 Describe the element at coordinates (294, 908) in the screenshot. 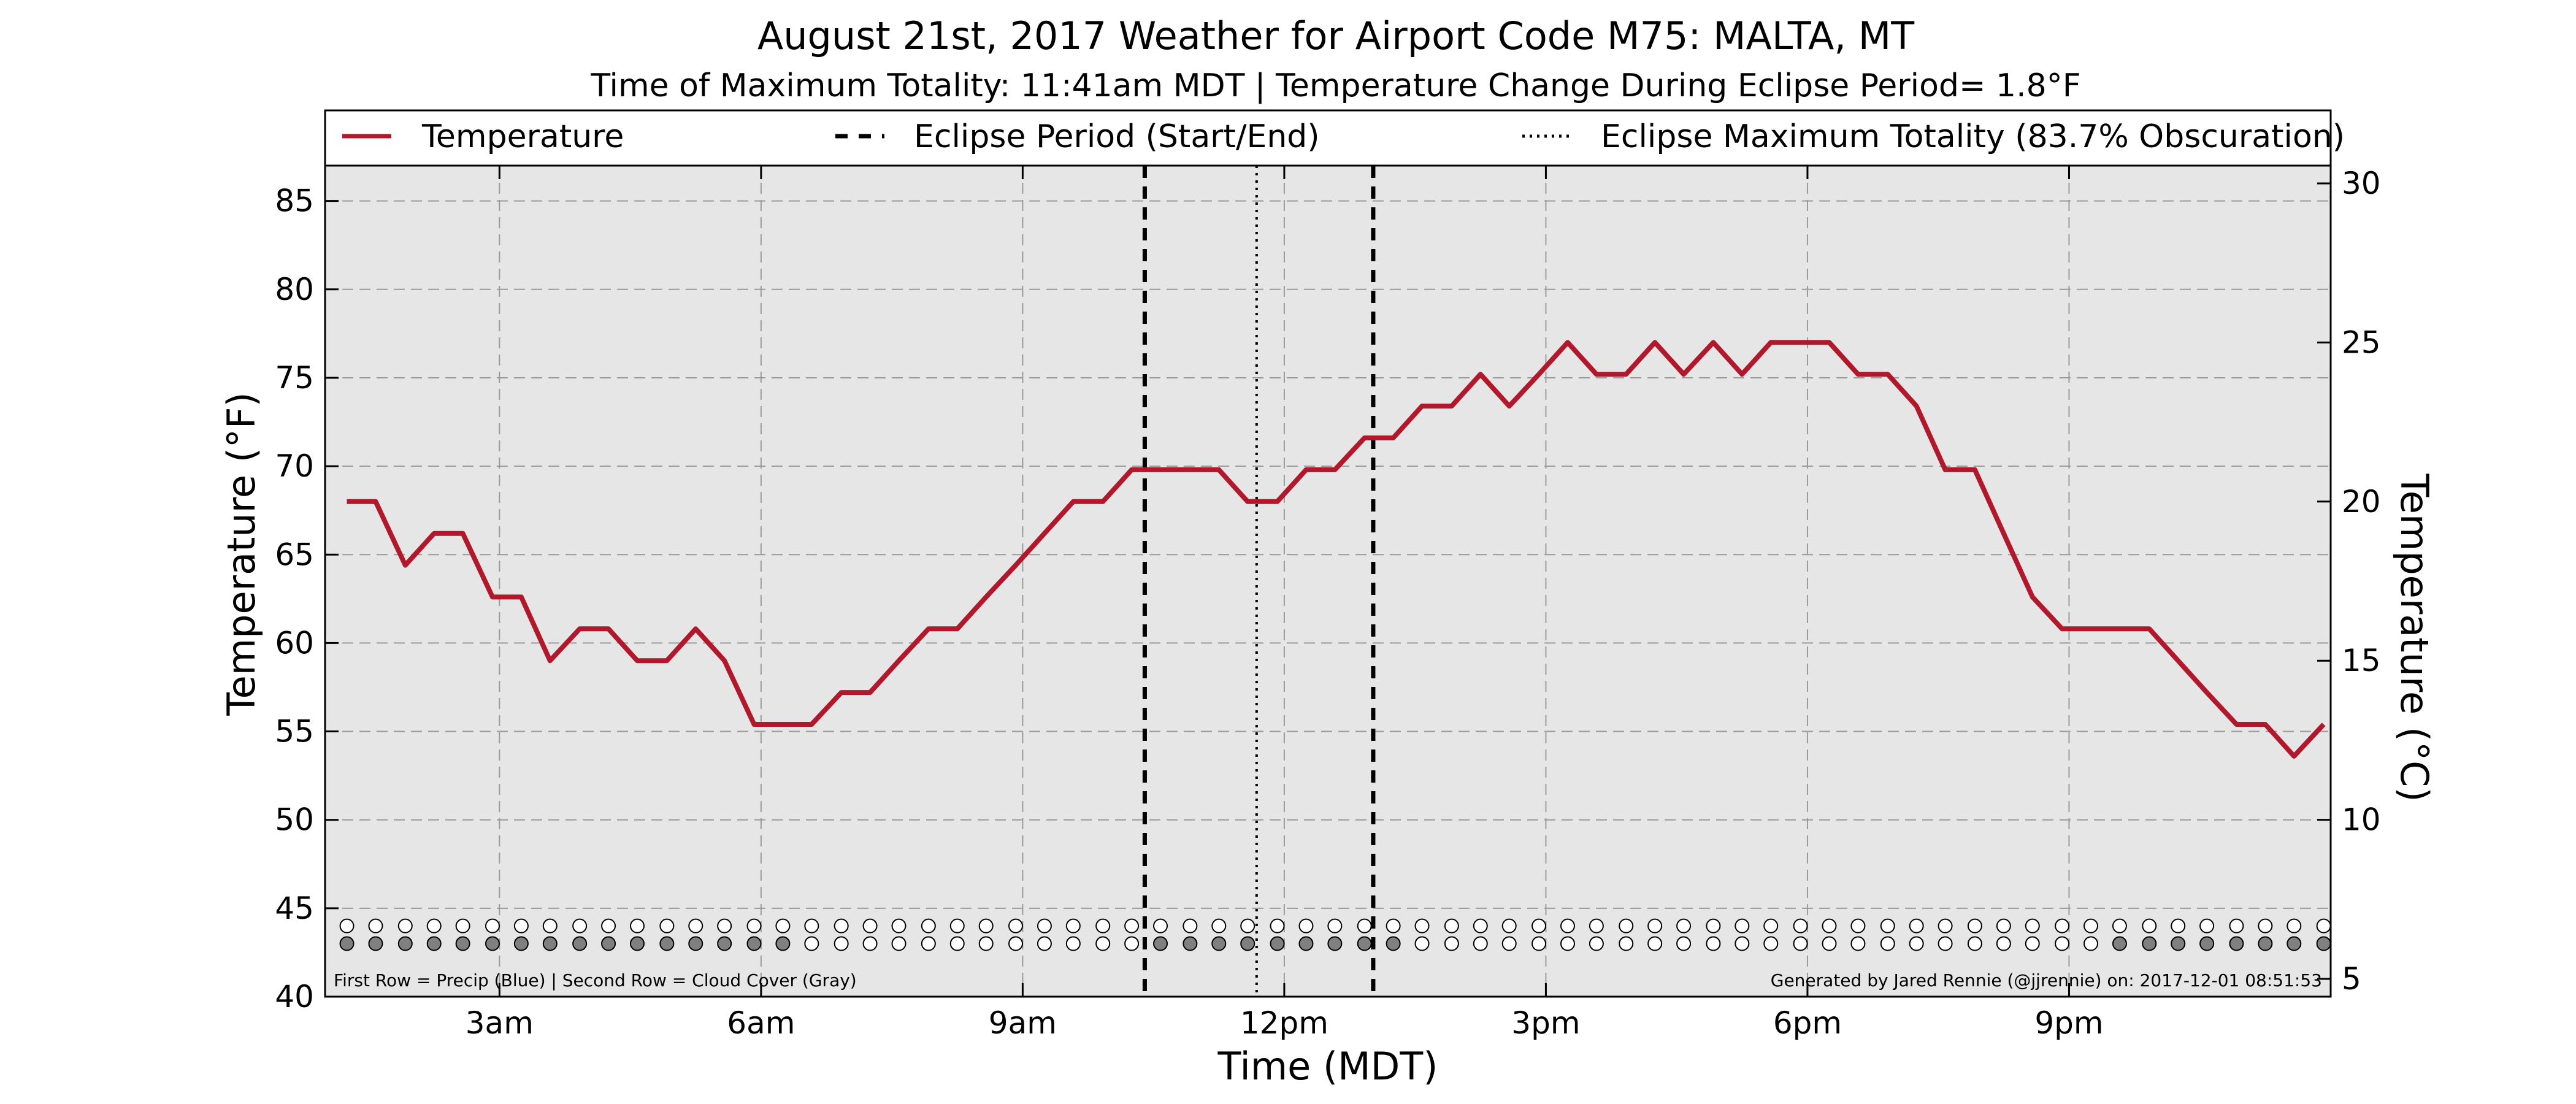

I see `y-tick-label-left: 45` at that location.